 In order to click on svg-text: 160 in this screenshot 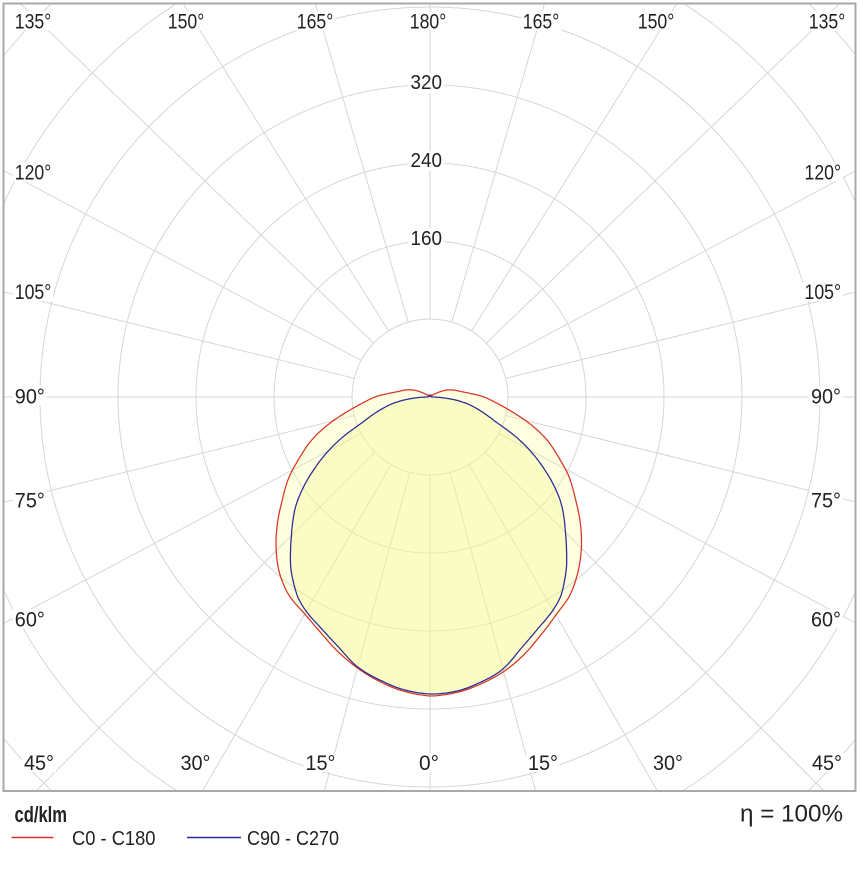, I will do `click(427, 239)`.